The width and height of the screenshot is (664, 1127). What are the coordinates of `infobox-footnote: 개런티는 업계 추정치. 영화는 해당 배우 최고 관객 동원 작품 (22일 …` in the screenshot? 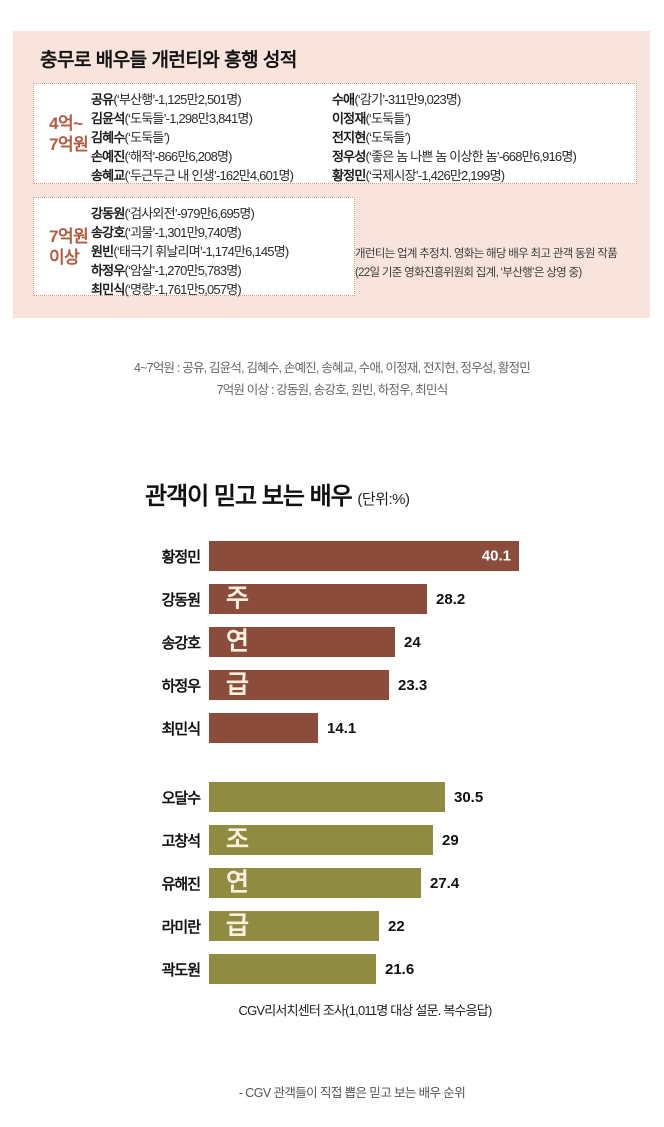 It's located at (505, 264).